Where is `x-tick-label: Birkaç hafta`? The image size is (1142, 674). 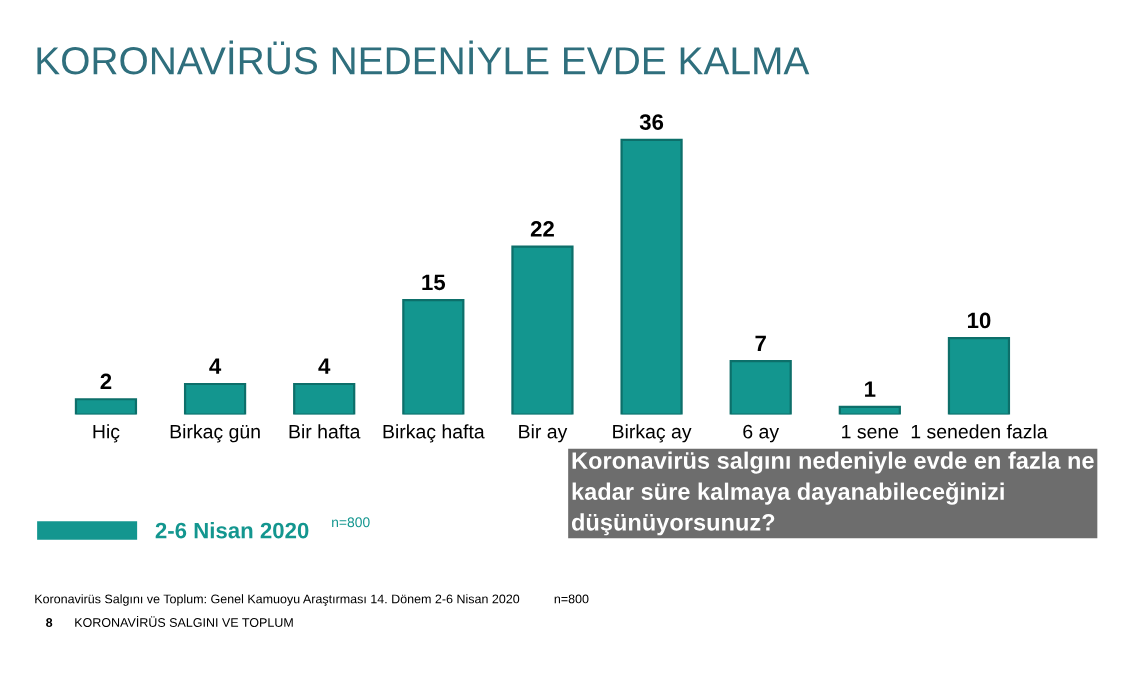 x-tick-label: Birkaç hafta is located at coordinates (434, 433).